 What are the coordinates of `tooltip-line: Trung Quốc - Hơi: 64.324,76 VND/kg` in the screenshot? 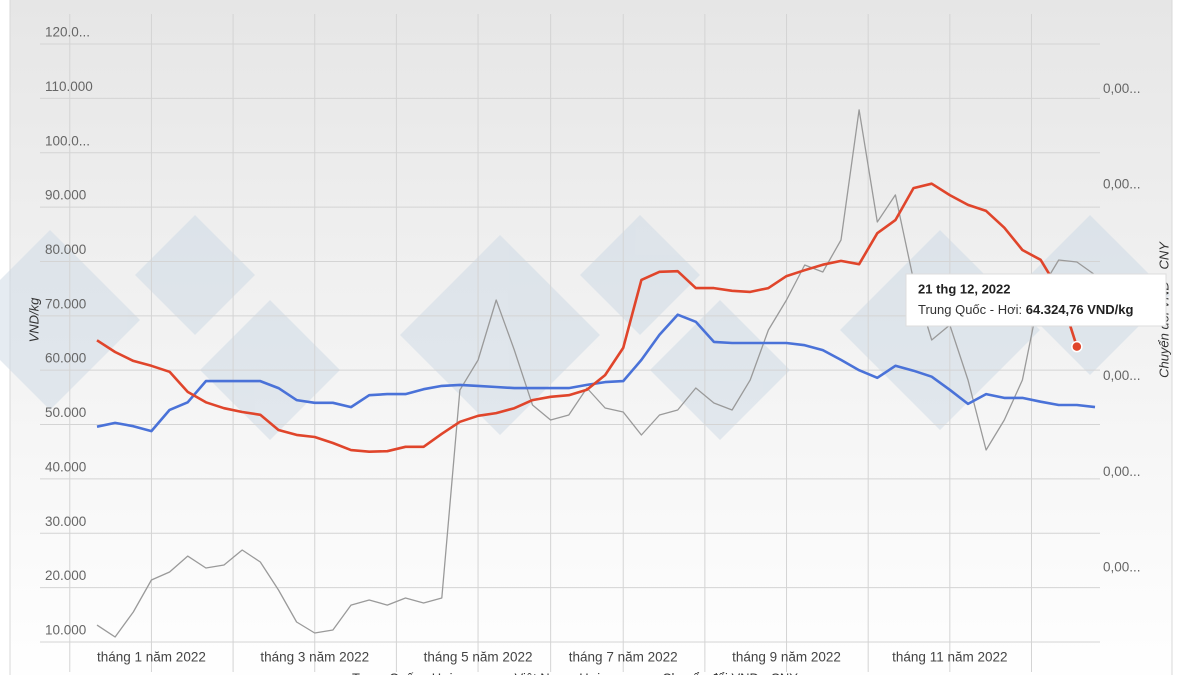 It's located at (1026, 309).